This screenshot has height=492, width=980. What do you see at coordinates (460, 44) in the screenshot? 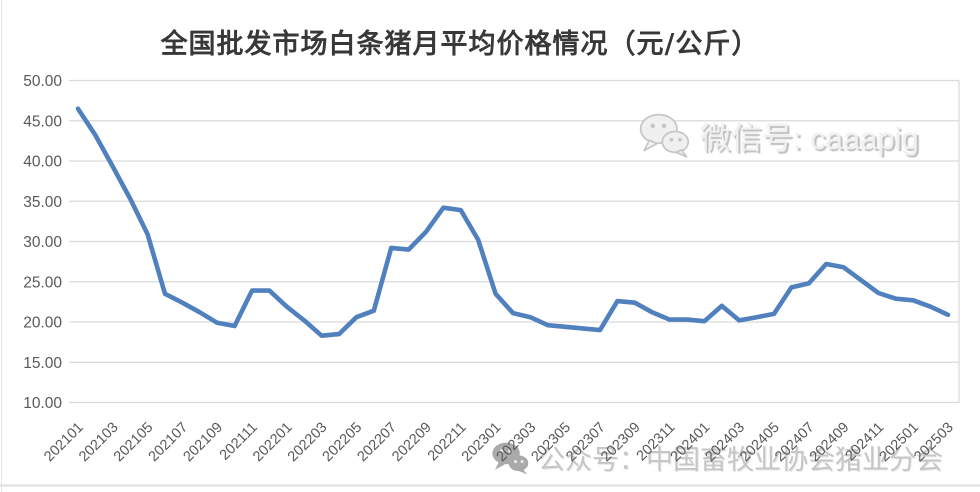
I see `chart-title: 全国批发市场白条猪月平均价格情况（元/公斤）` at bounding box center [460, 44].